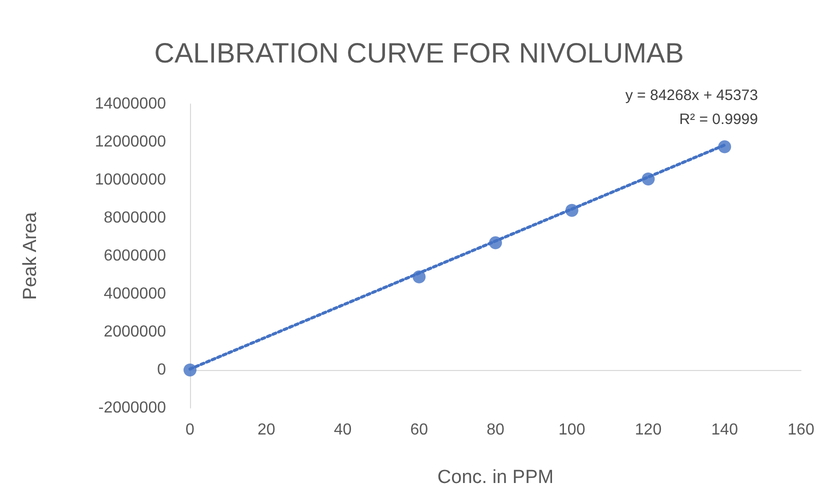 This screenshot has width=838, height=492. Describe the element at coordinates (130, 180) in the screenshot. I see `y-tick-label: 10000000` at that location.